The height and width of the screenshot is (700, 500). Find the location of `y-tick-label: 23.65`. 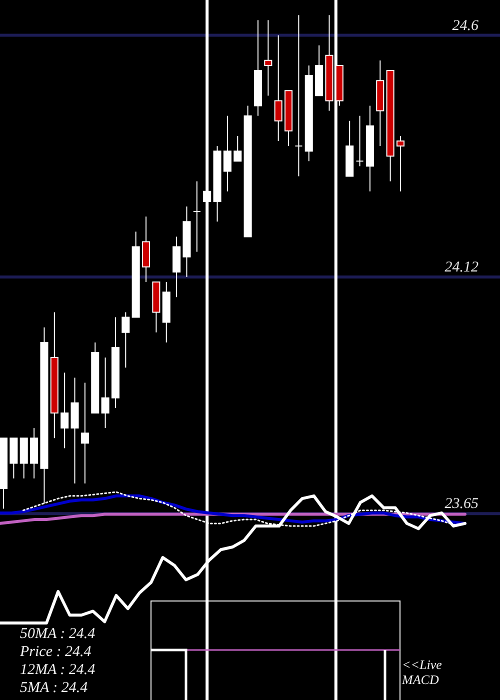

y-tick-label: 23.65 is located at coordinates (461, 504).